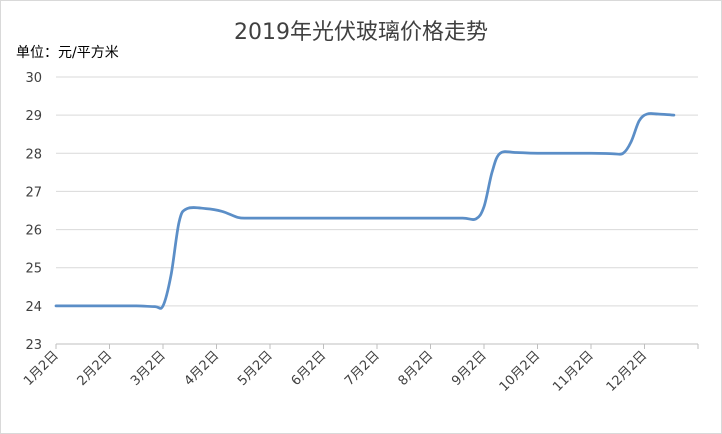  What do you see at coordinates (416, 368) in the screenshot?
I see `x-tick-label: 8月2日` at bounding box center [416, 368].